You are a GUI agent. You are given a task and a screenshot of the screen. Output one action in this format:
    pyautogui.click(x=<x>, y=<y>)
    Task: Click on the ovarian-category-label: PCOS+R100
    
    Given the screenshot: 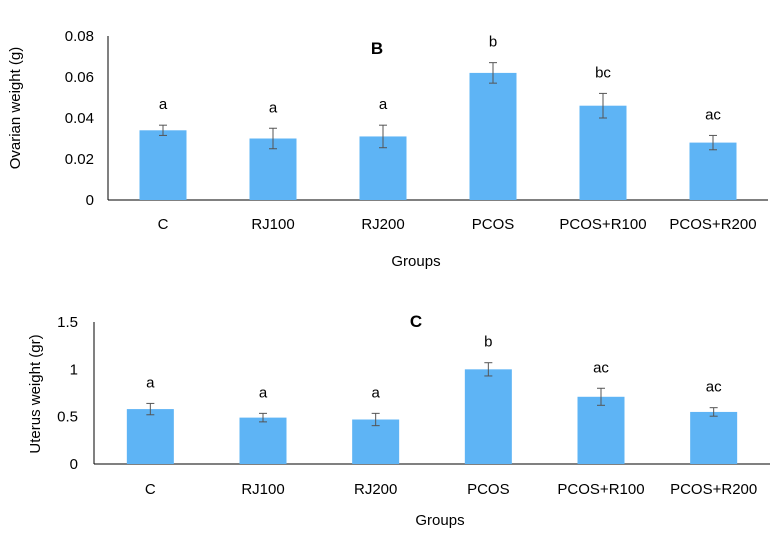 What is the action you would take?
    pyautogui.click(x=602, y=224)
    